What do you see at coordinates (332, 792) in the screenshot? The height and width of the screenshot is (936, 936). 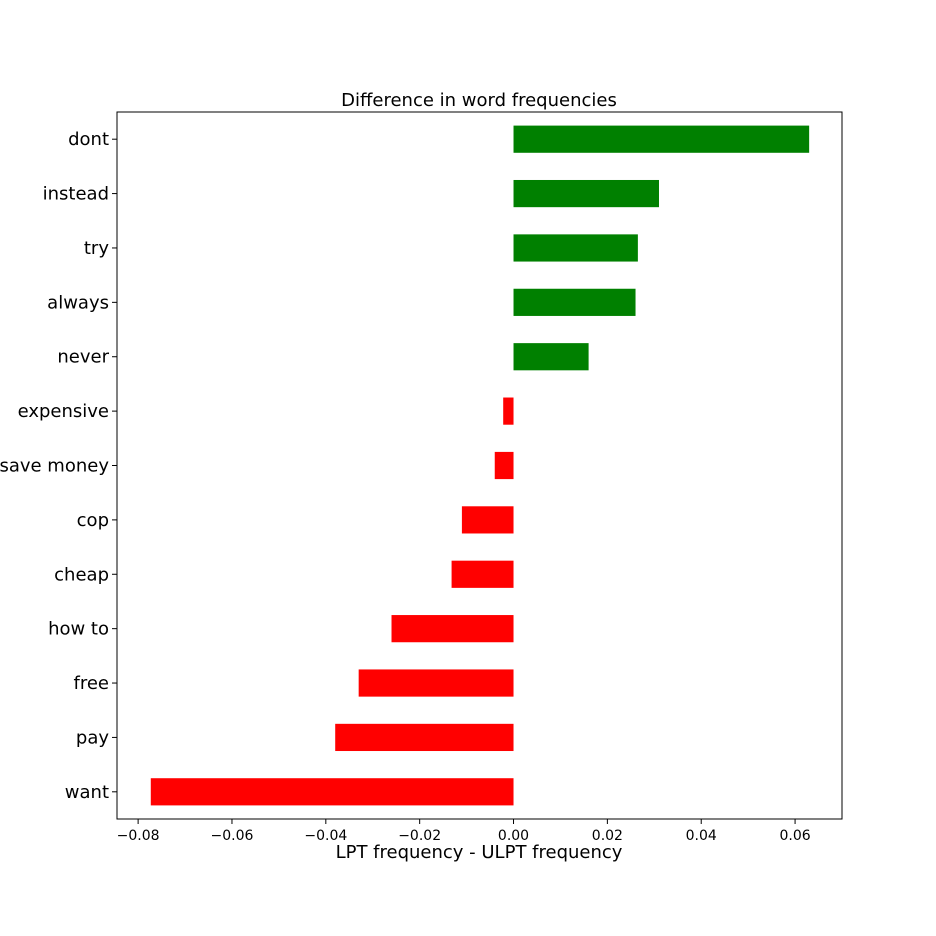 I see `bar-want` at bounding box center [332, 792].